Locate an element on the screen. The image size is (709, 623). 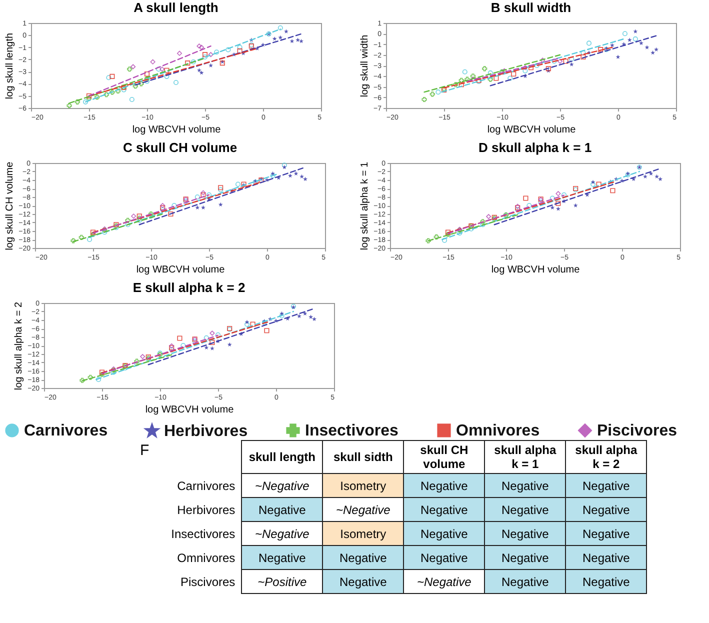
category-label: Piscivores is located at coordinates (208, 581).